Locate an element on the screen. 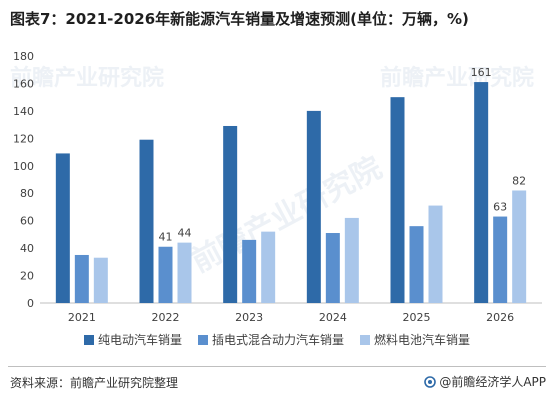 The height and width of the screenshot is (404, 554). bar-3-2023 is located at coordinates (268, 267).